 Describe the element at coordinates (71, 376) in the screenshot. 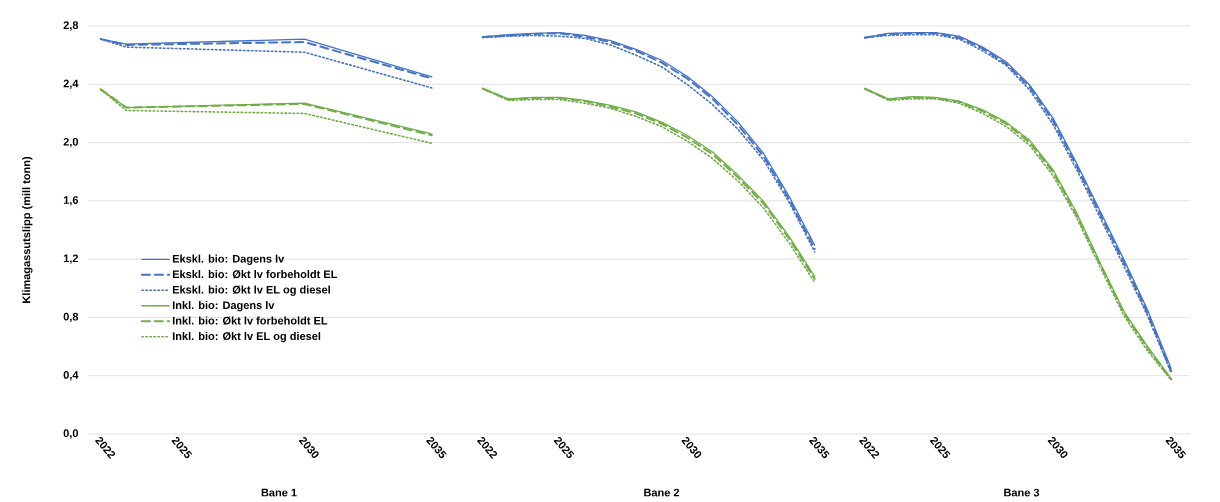

I see `y-tick-label: 0,4` at that location.